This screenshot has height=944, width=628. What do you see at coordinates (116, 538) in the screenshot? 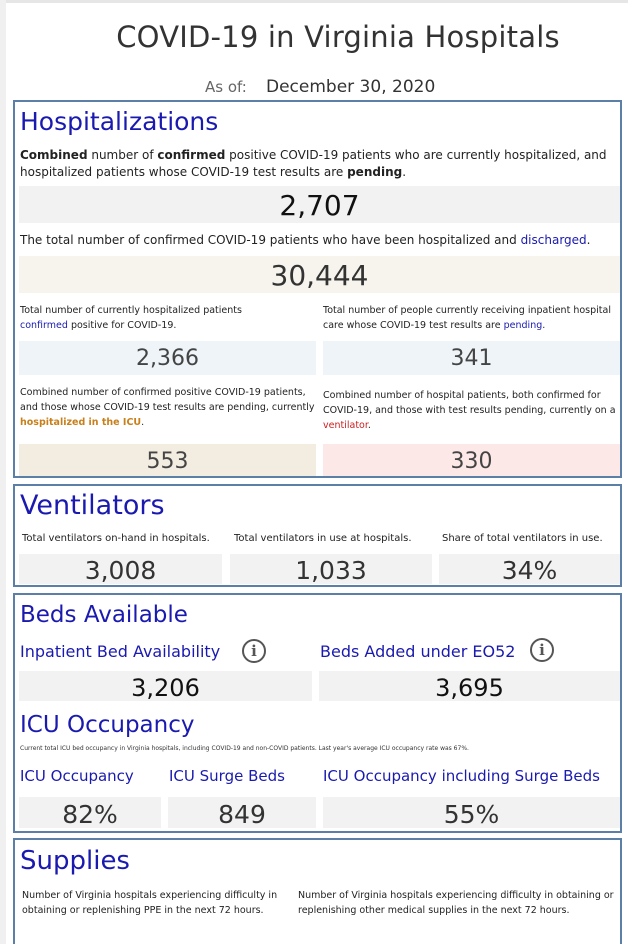
I see `vents-onhand-label: Total ventilators on-hand in hospitals.` at bounding box center [116, 538].